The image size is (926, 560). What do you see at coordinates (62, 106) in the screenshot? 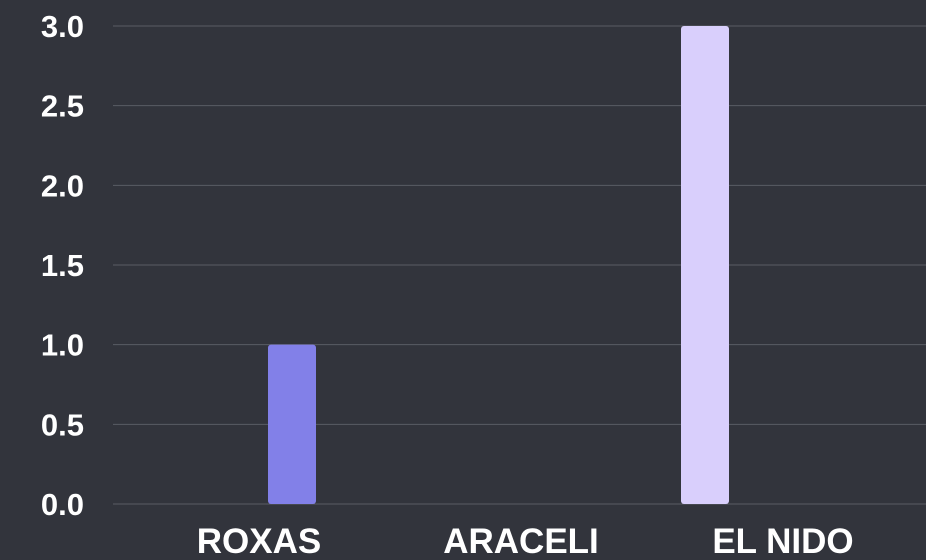
I see `y-tick-label: 2.5` at bounding box center [62, 106].